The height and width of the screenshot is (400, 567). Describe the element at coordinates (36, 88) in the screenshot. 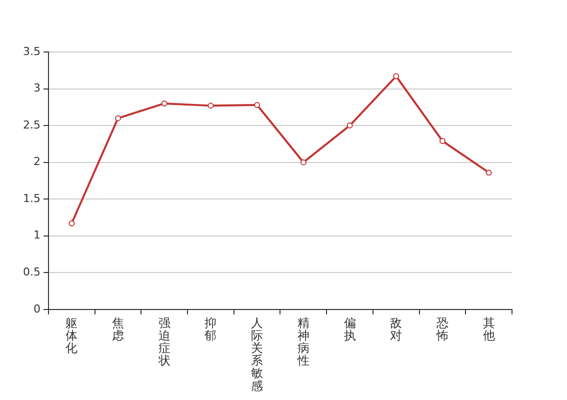

I see `y-tick-label: 3` at that location.